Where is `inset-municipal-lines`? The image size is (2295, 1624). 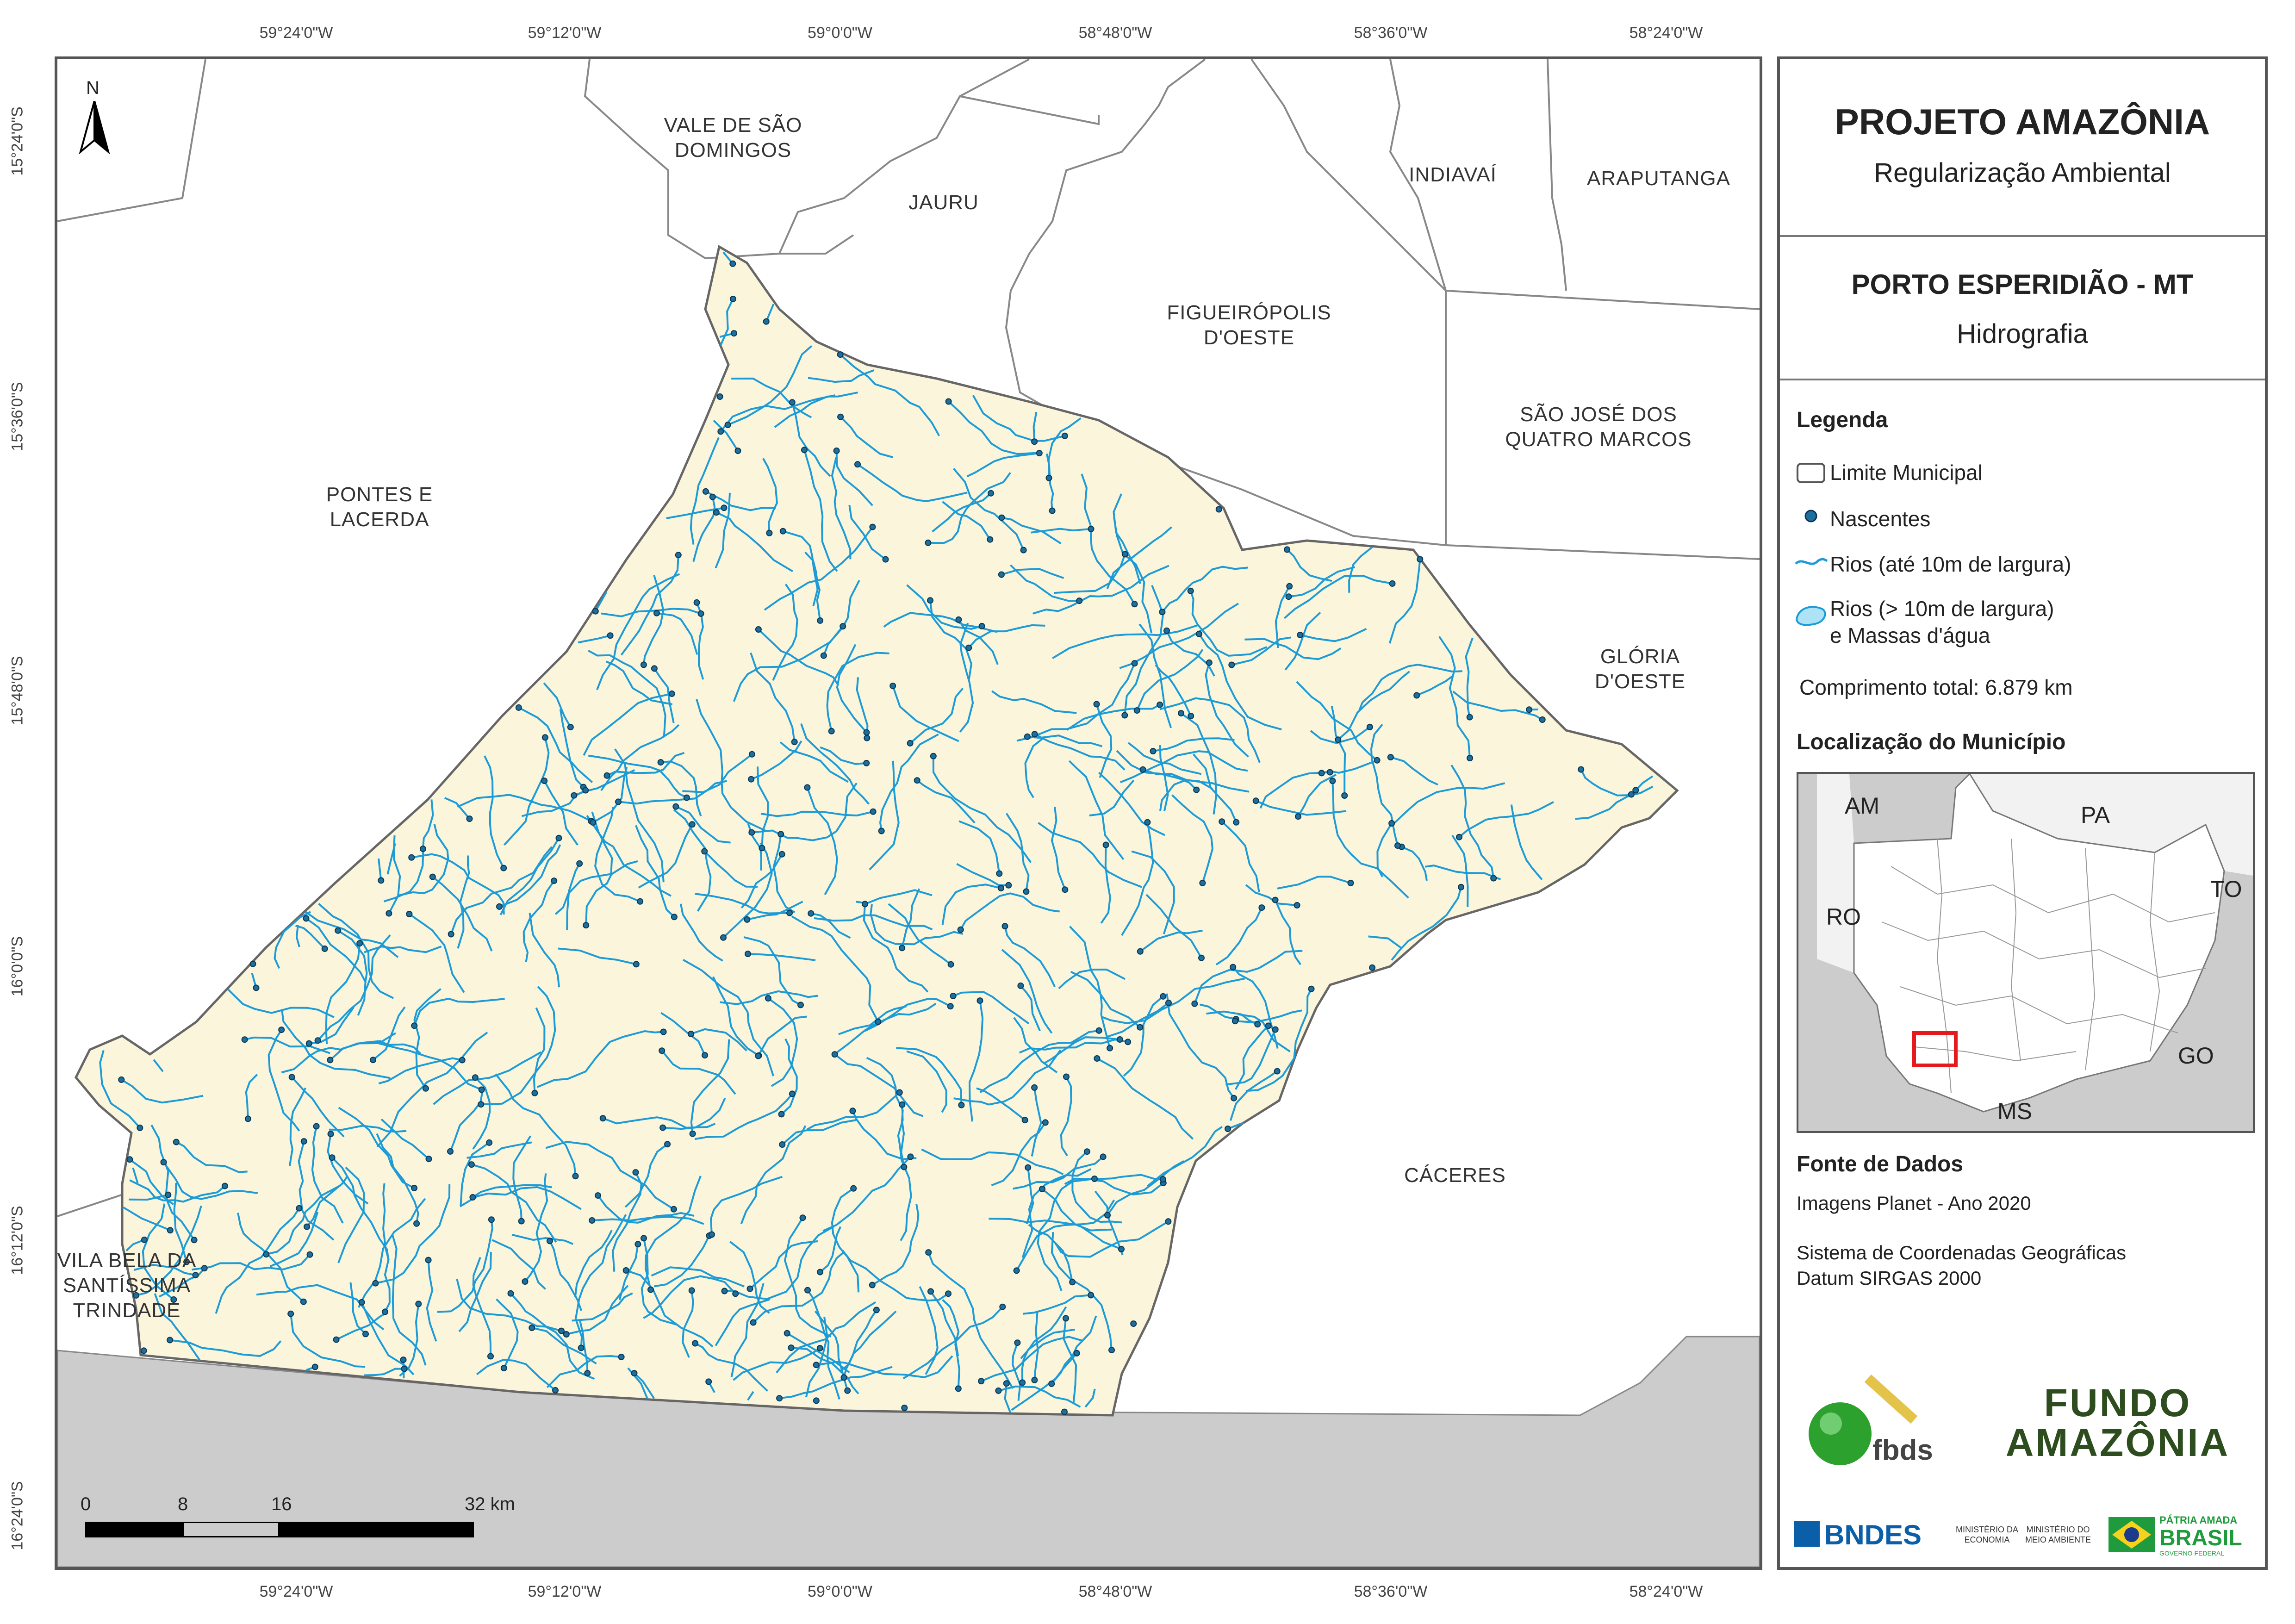
inset-municipal-lines is located at coordinates (2048, 966).